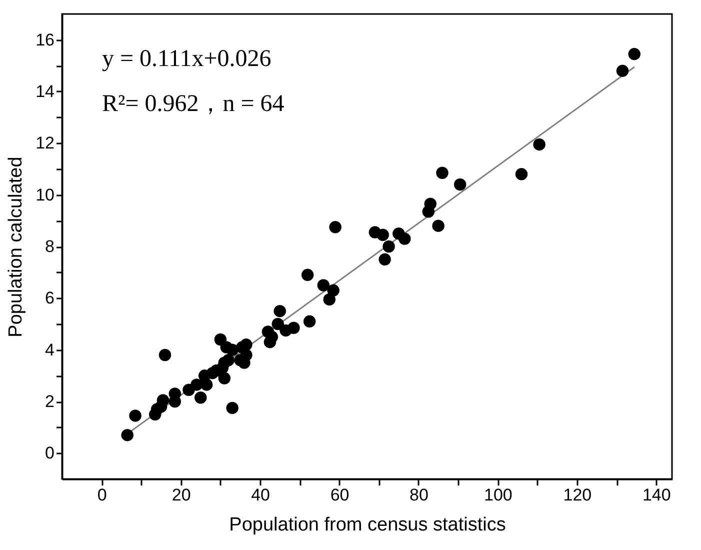 Image resolution: width=701 pixels, height=550 pixels. Describe the element at coordinates (340, 495) in the screenshot. I see `x-tick-label: 60` at that location.